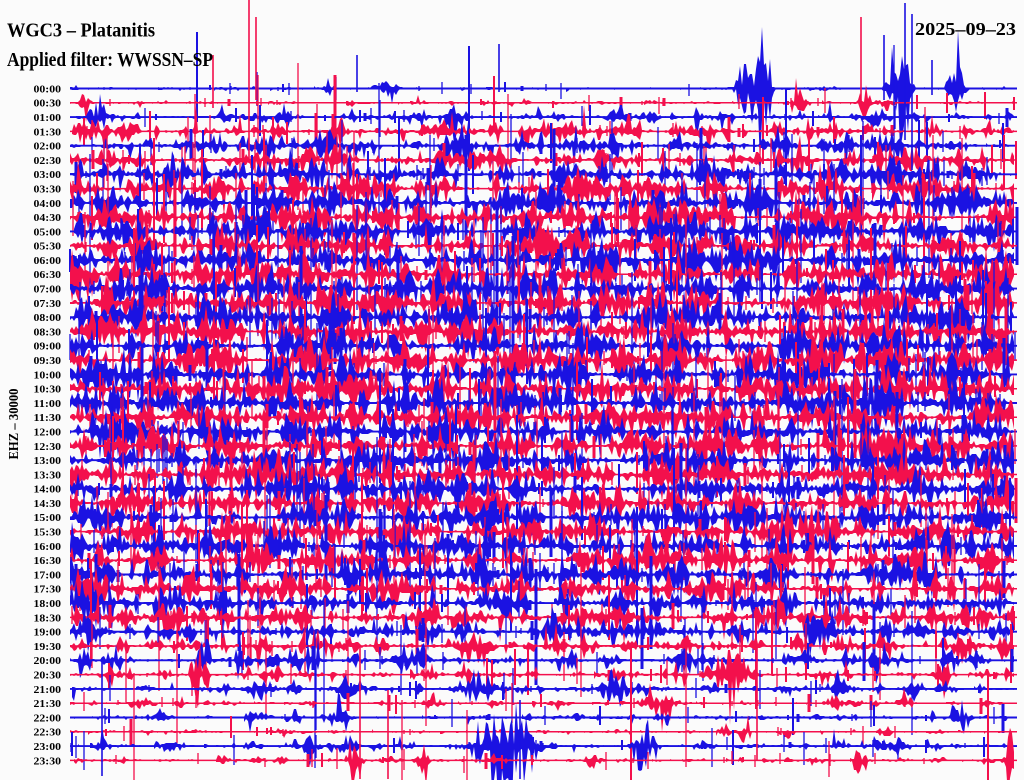  What do you see at coordinates (48, 304) in the screenshot?
I see `svg-text: 07:30` at bounding box center [48, 304].